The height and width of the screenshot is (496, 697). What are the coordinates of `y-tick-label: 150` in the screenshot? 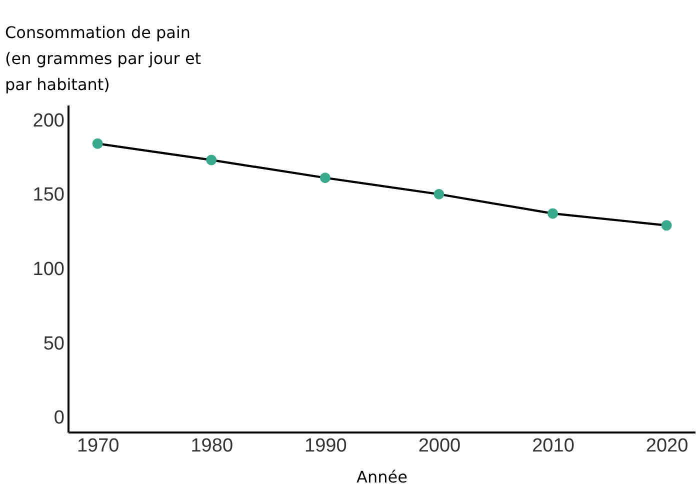 It's located at (48, 195).